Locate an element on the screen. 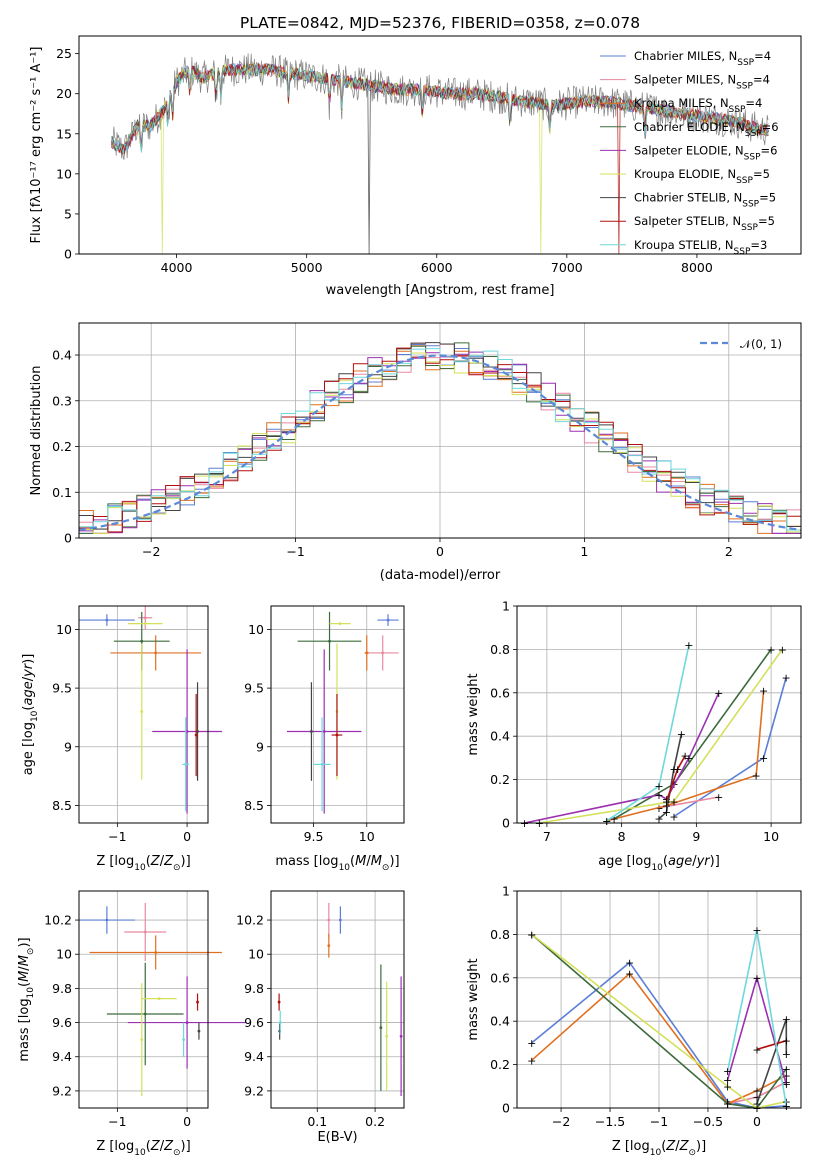 The height and width of the screenshot is (1170, 819). normal-curve is located at coordinates (440, 443).